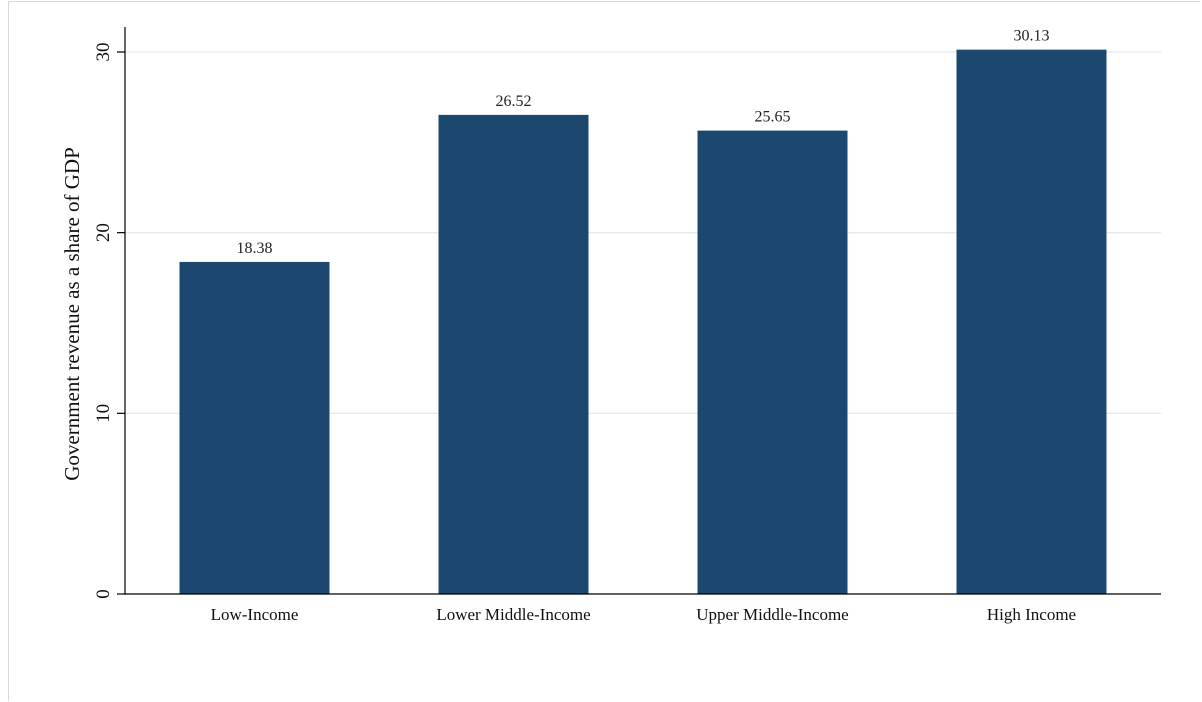  I want to click on x-tick-label: High Income, so click(1031, 614).